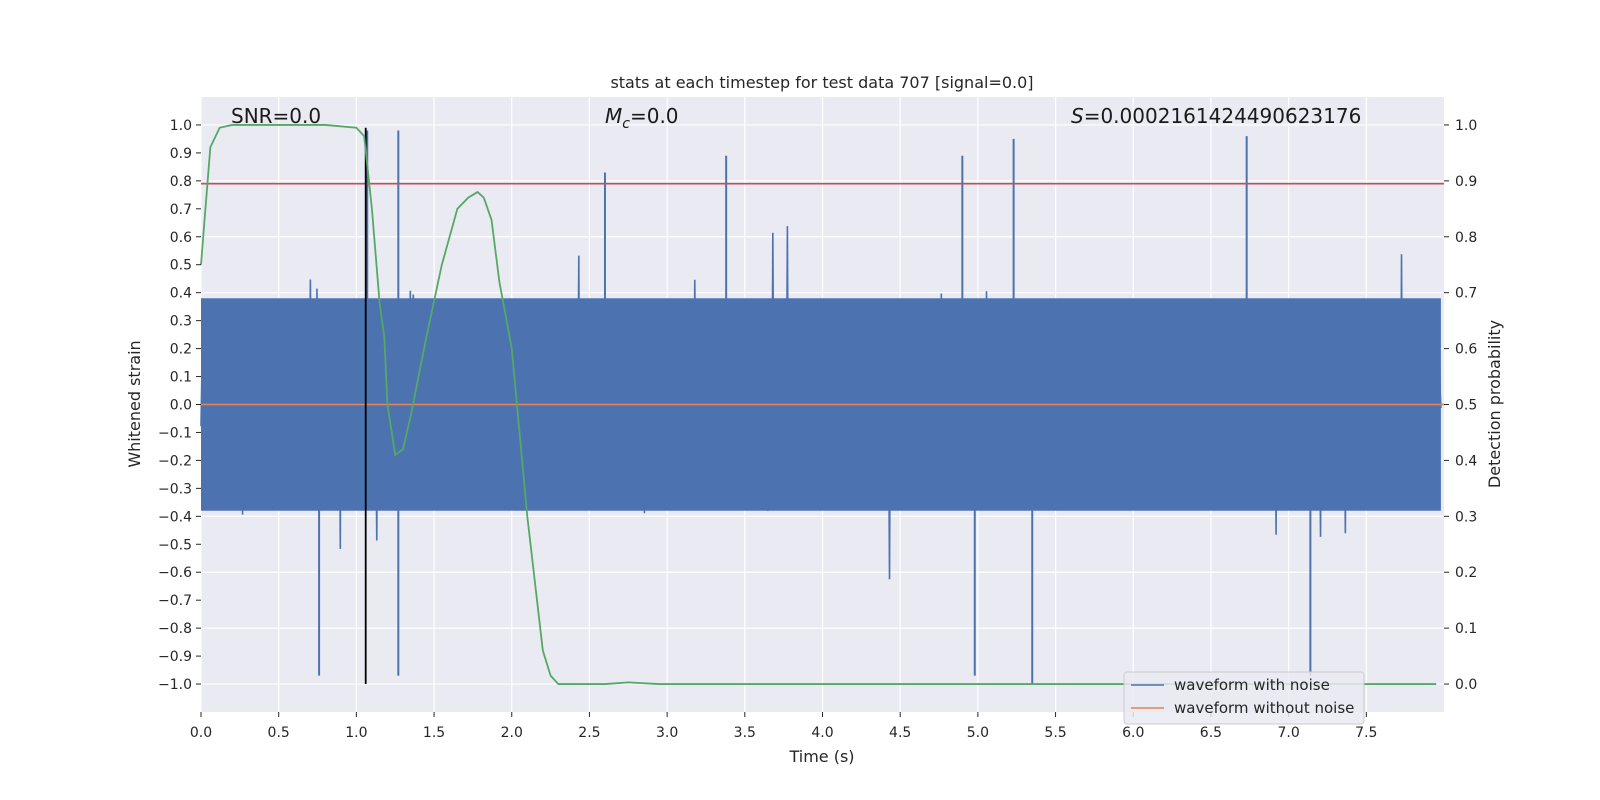 The height and width of the screenshot is (800, 1600). What do you see at coordinates (822, 733) in the screenshot?
I see `x-tick-label: 4.0` at bounding box center [822, 733].